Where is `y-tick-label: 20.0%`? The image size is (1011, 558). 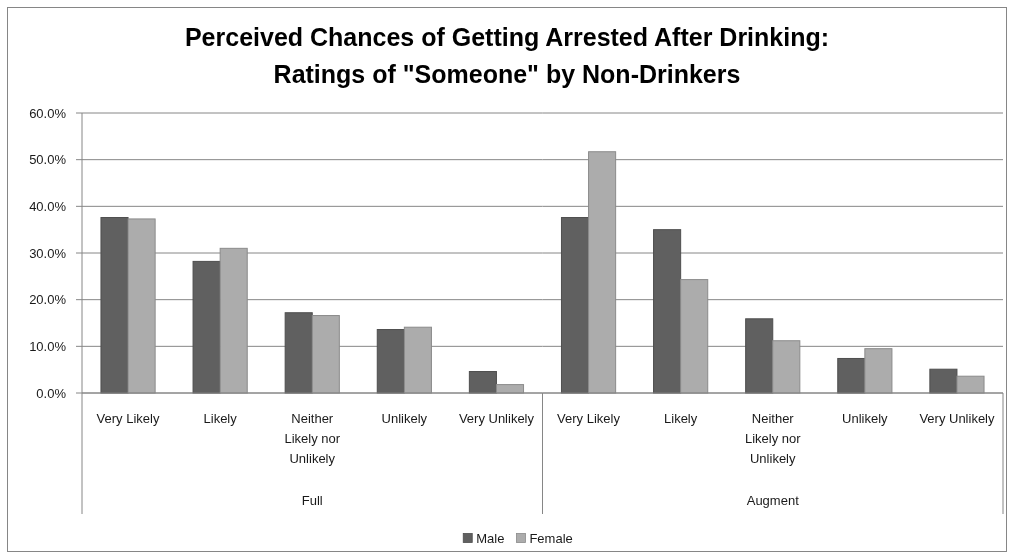 y-tick-label: 20.0% is located at coordinates (48, 300).